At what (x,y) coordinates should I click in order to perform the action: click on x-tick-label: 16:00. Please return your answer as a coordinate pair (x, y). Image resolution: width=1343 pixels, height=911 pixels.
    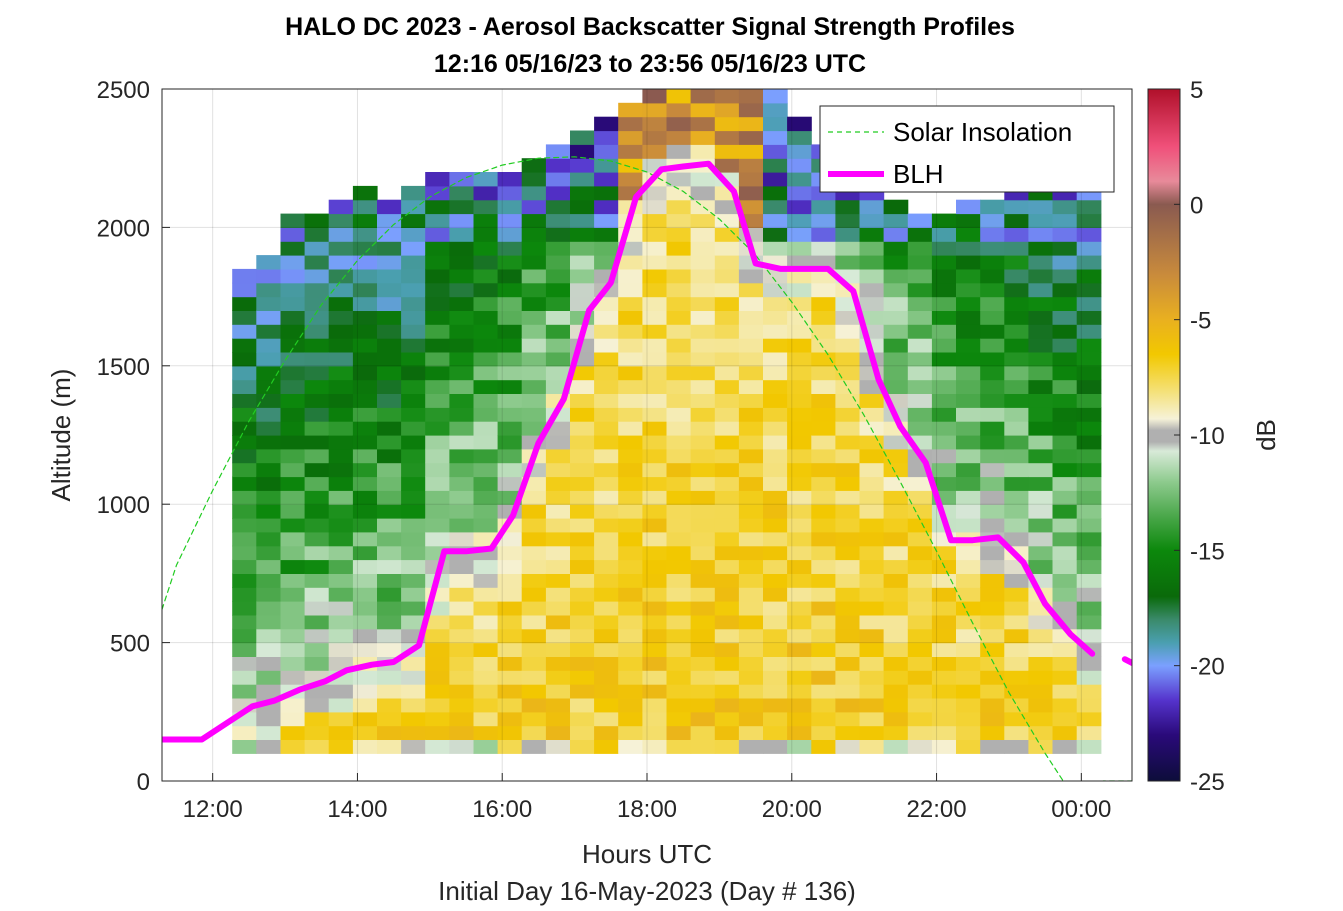
    Looking at the image, I should click on (502, 809).